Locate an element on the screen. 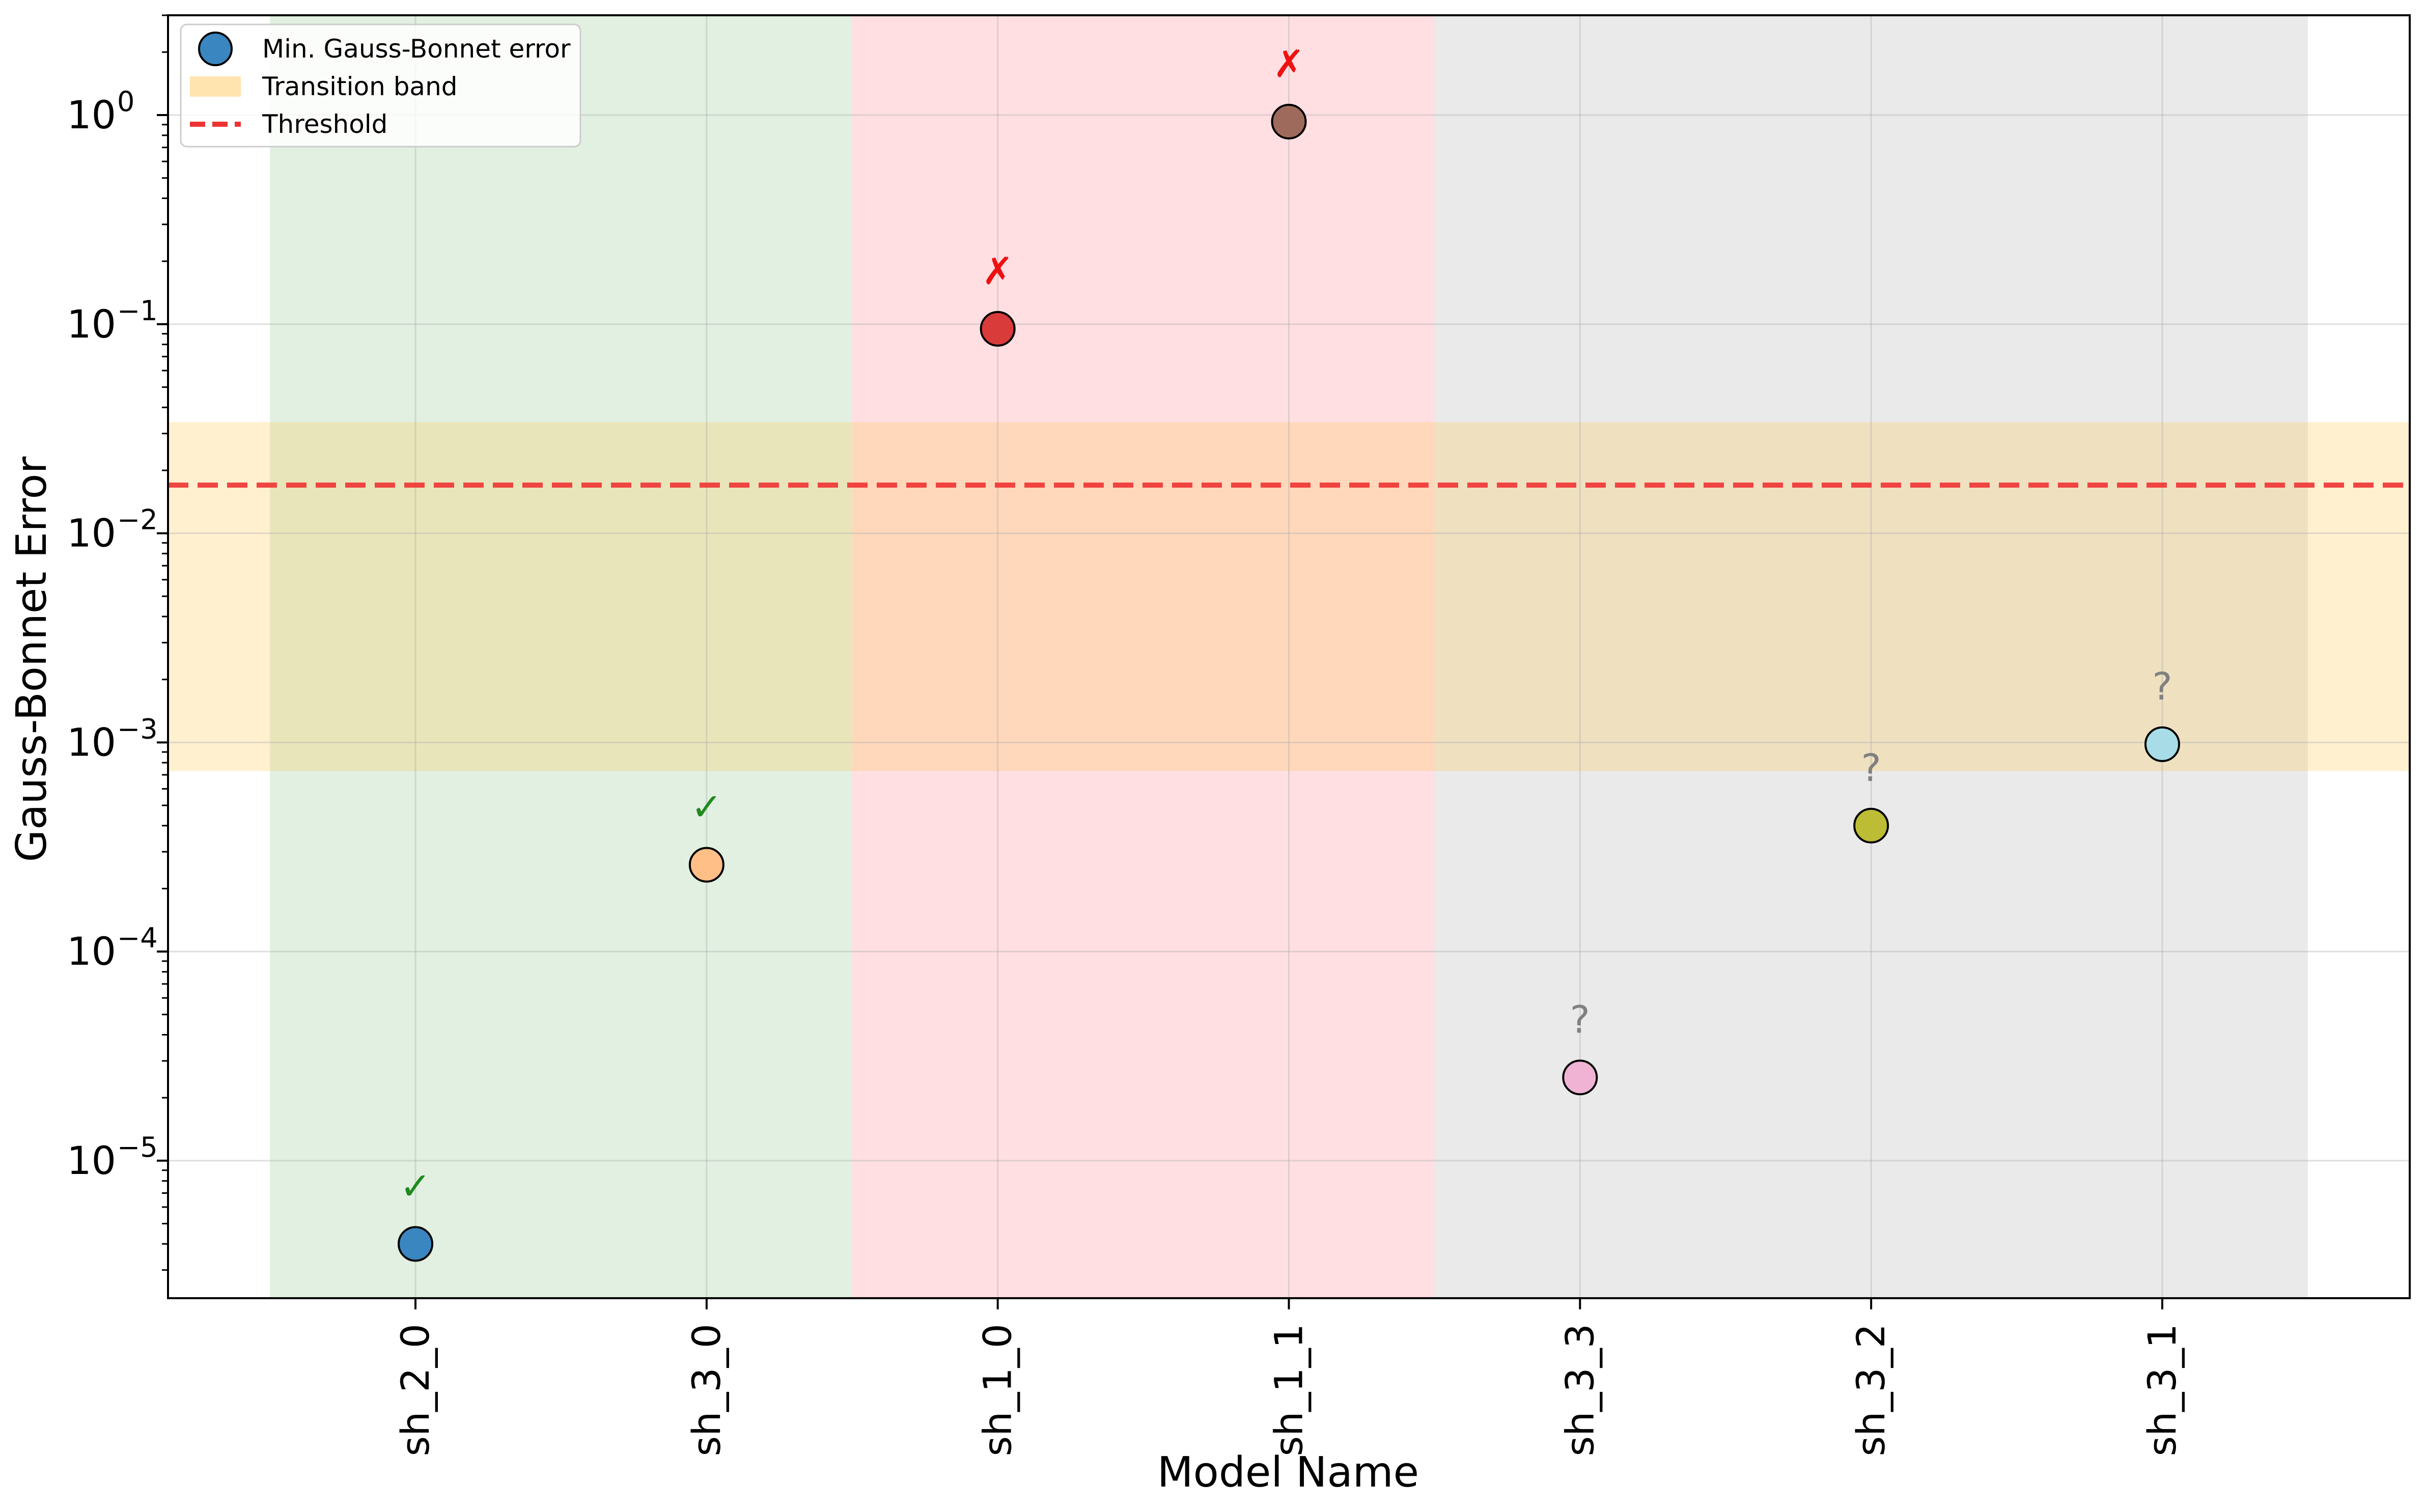 Image resolution: width=2425 pixels, height=1512 pixels. y-tick-label-exponent: 0 is located at coordinates (125, 102).